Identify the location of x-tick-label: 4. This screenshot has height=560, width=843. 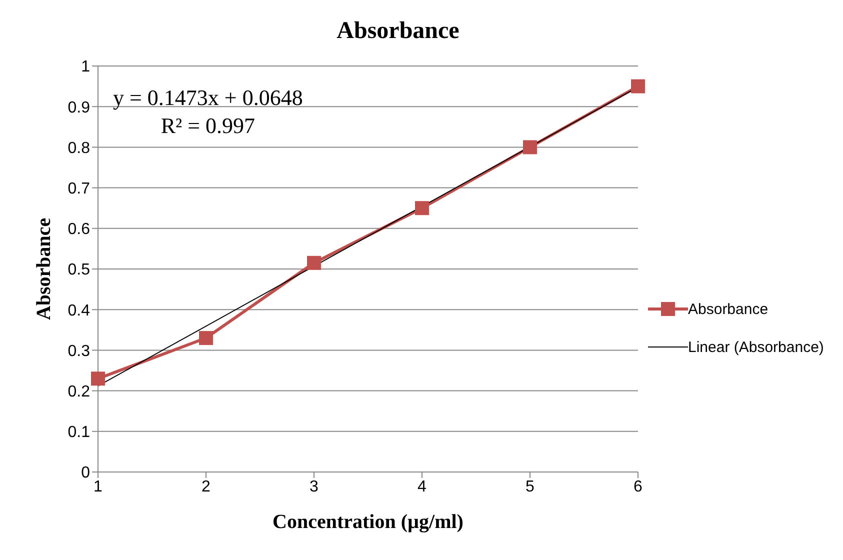
(422, 487).